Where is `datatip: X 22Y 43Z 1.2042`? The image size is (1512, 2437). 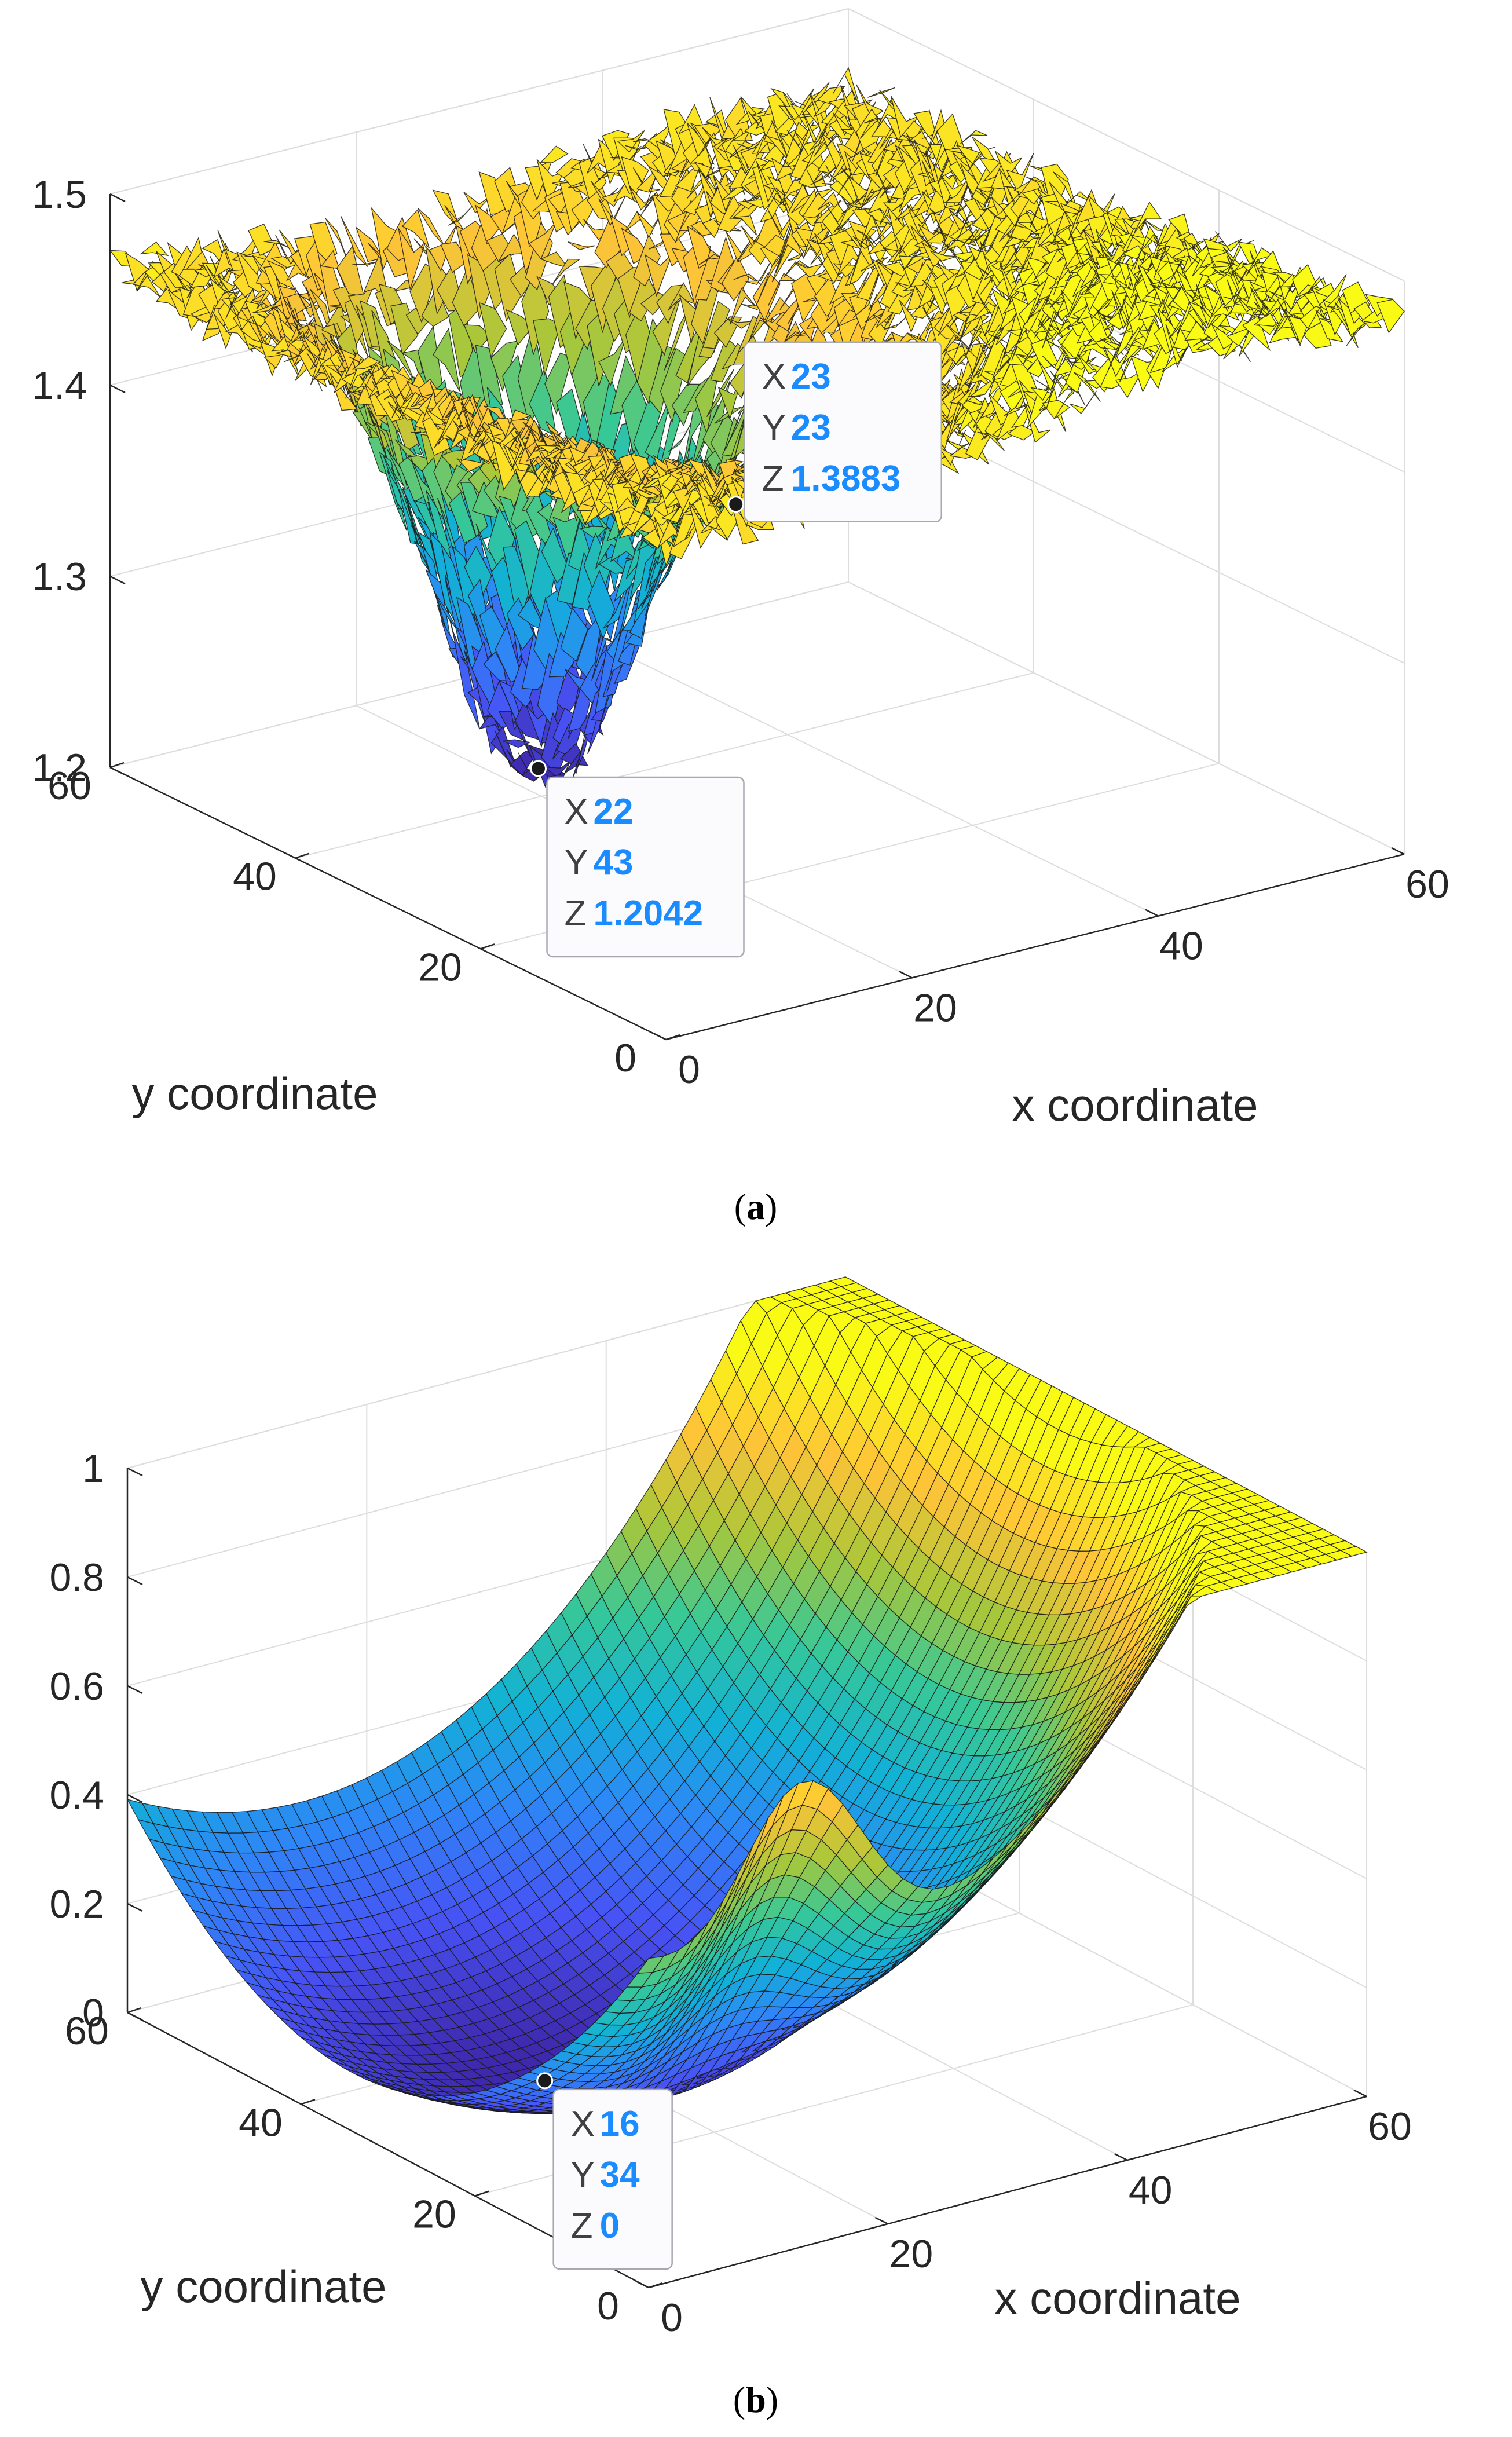 datatip: X 22Y 43Z 1.2042 is located at coordinates (638, 859).